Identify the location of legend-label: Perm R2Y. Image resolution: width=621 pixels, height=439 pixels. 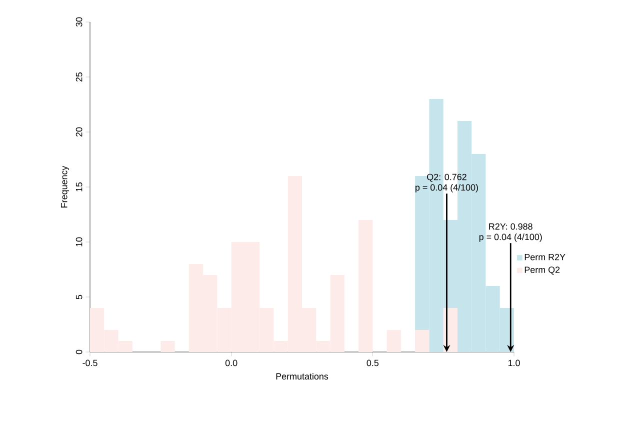
(545, 257).